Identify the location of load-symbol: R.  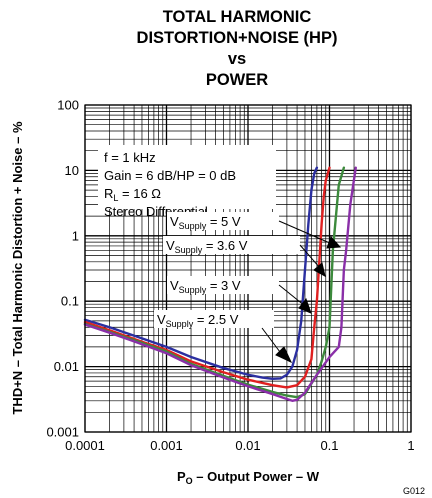
(108, 193).